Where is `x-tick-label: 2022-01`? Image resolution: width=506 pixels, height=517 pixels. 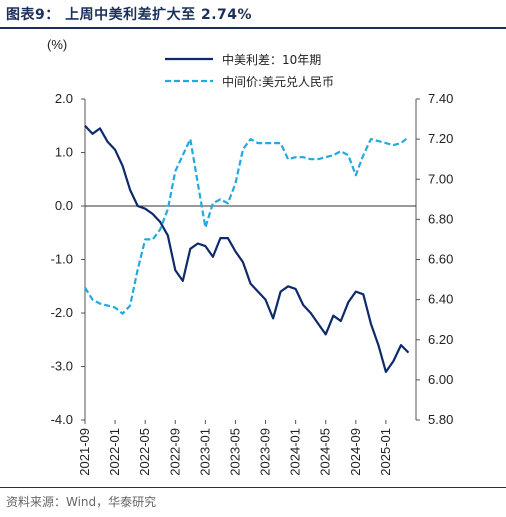 x-tick-label: 2022-01 is located at coordinates (114, 452).